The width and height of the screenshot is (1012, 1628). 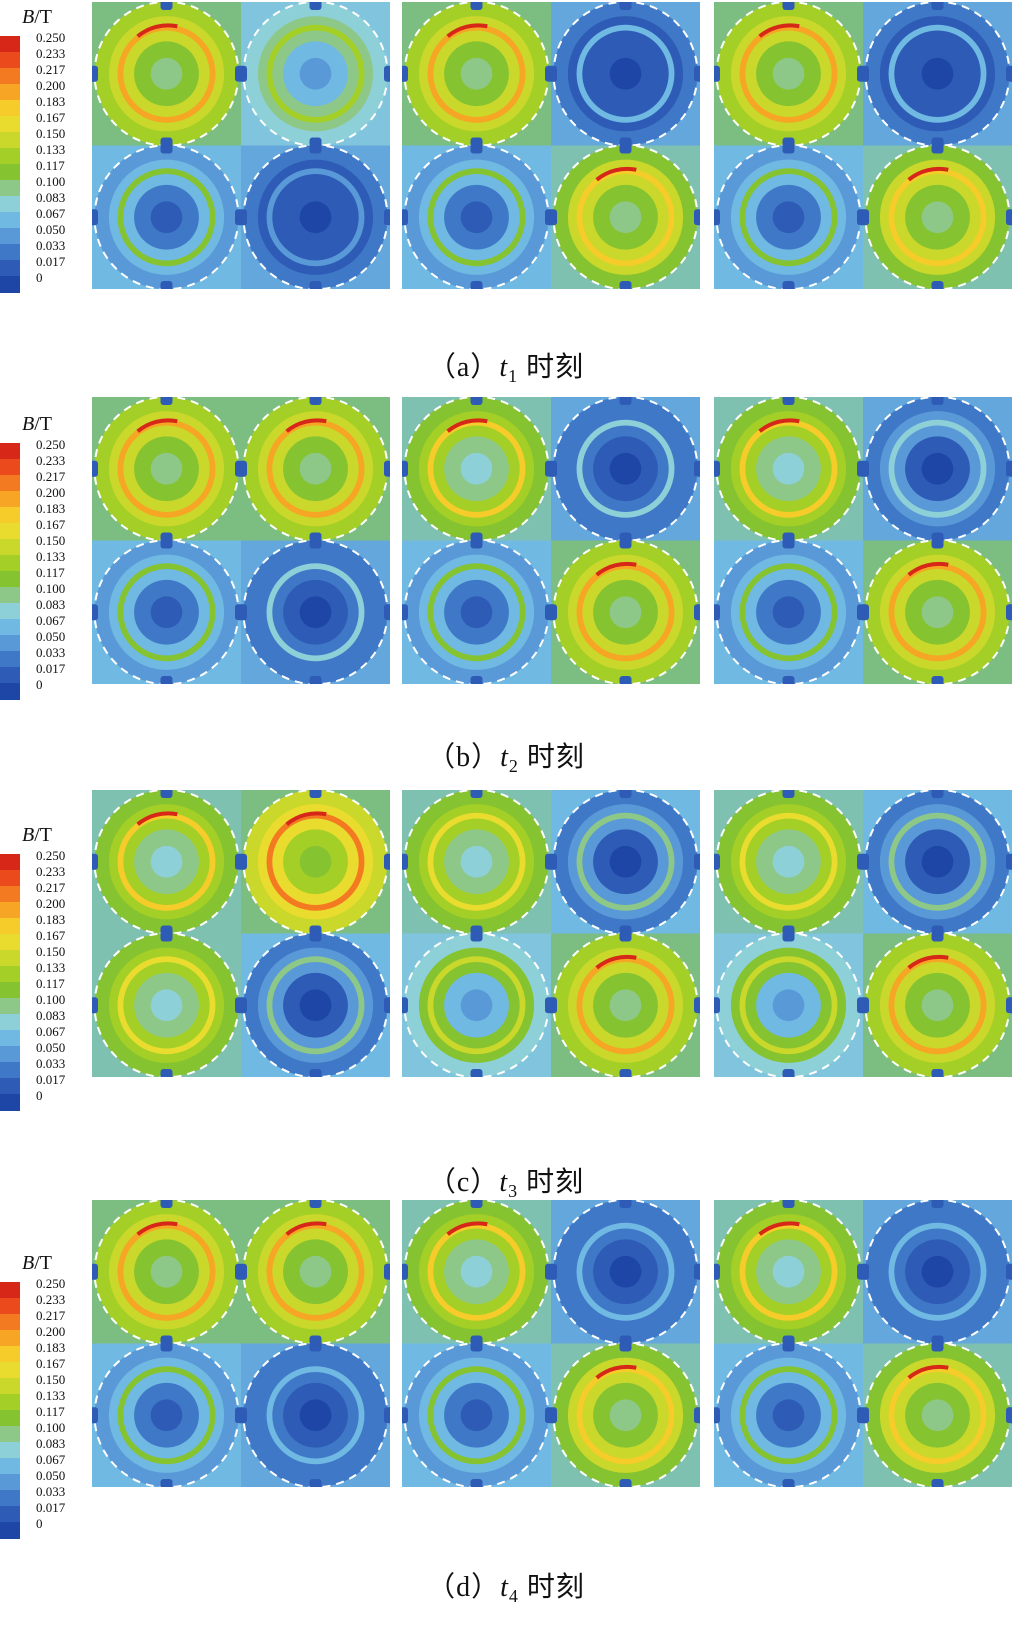 I want to click on caption-label: （b）, so click(x=464, y=757).